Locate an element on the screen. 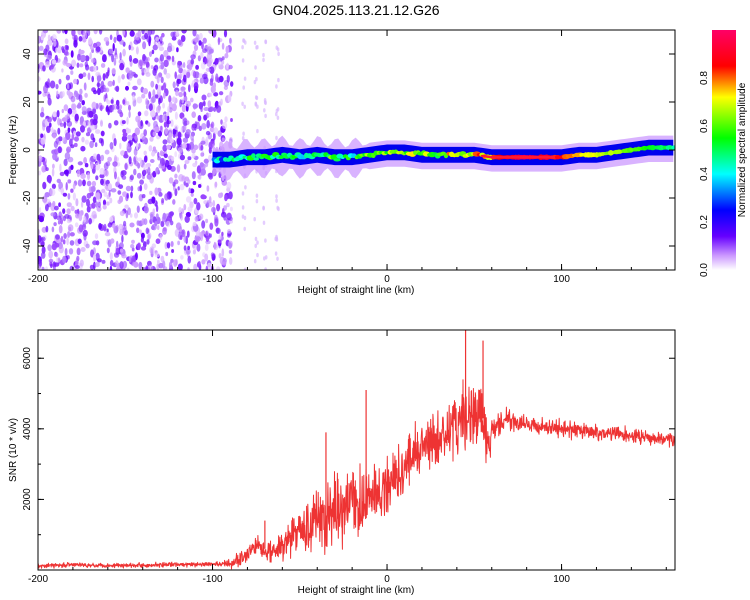 The width and height of the screenshot is (750, 600). ridge-blob is located at coordinates (337, 160).